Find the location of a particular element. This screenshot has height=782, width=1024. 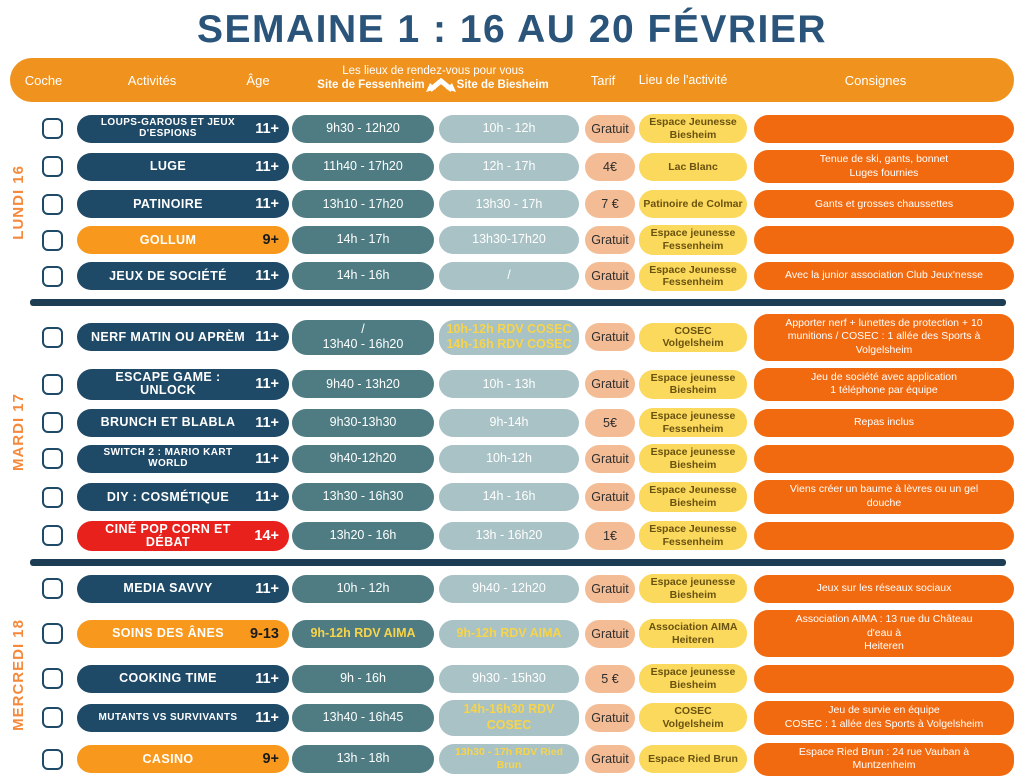

activity-pill: CASINO 9+ is located at coordinates (183, 759).